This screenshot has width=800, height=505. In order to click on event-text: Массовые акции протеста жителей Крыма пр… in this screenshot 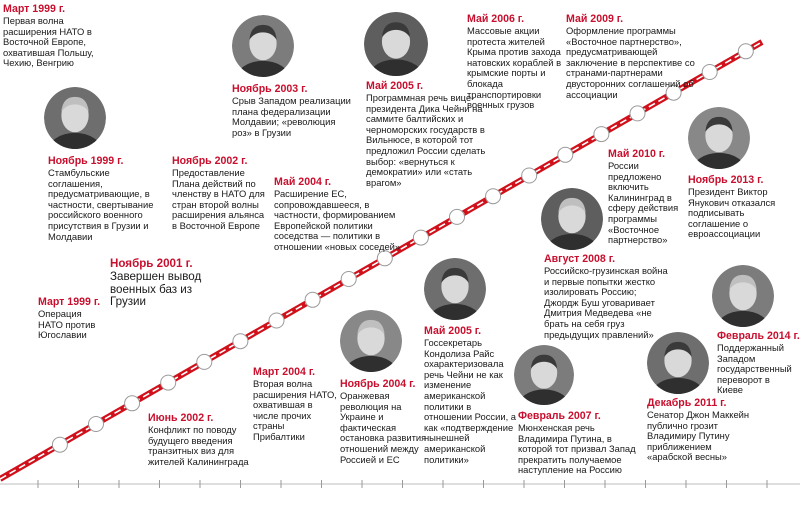, I will do `click(514, 68)`.